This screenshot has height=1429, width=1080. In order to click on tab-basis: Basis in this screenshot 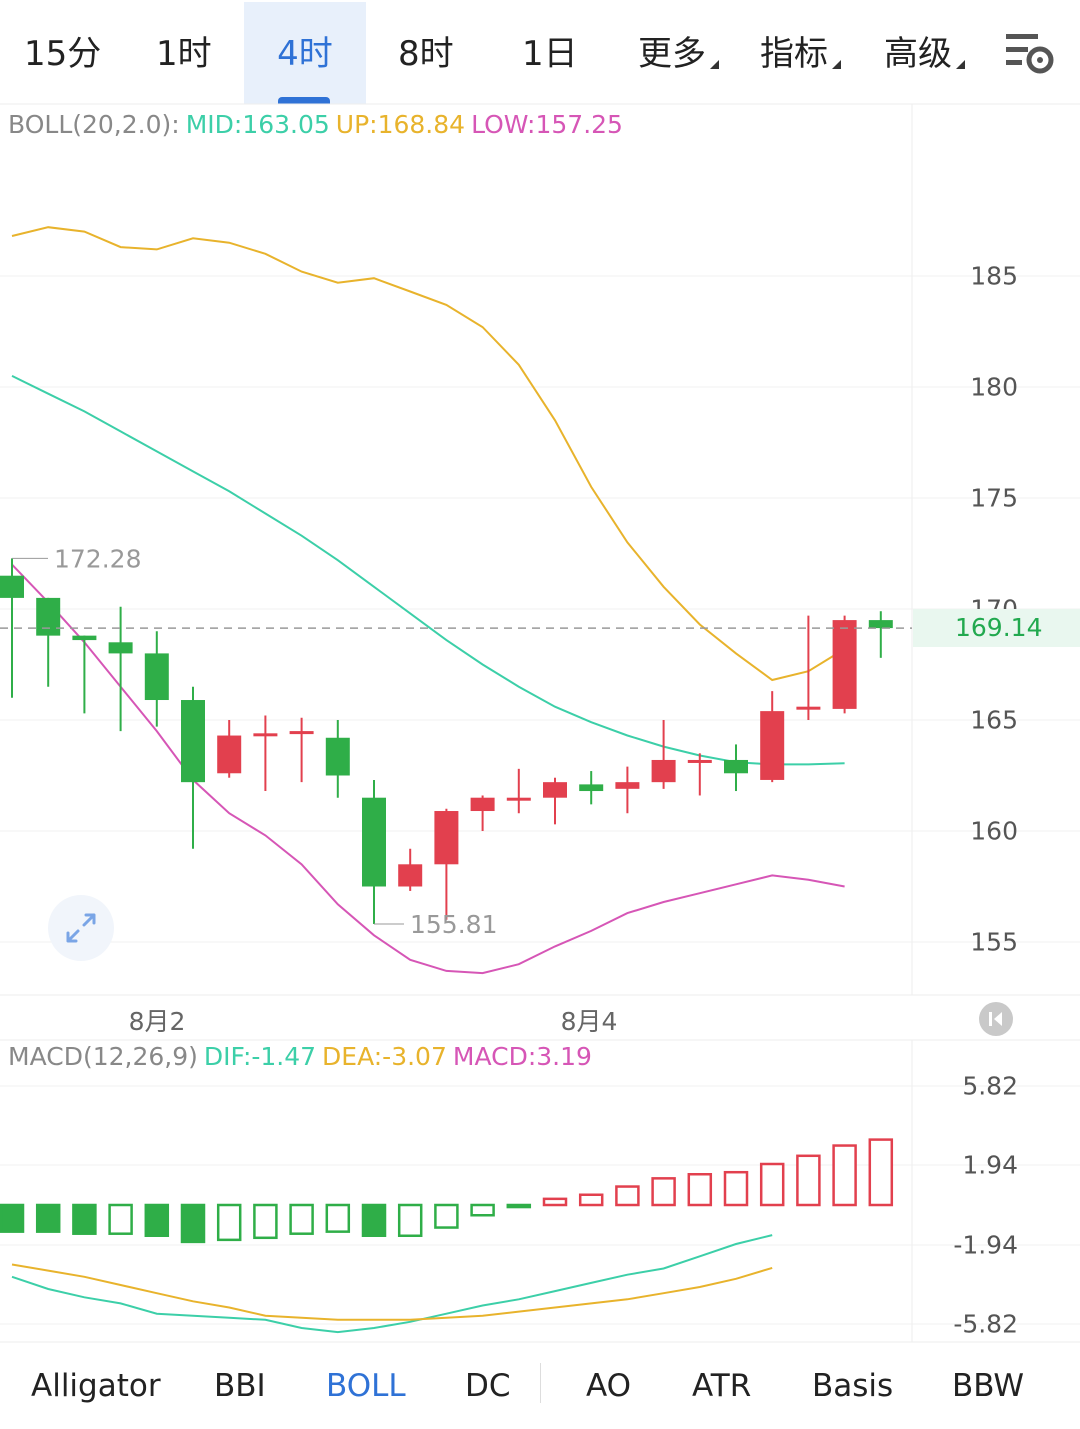, I will do `click(853, 1386)`.